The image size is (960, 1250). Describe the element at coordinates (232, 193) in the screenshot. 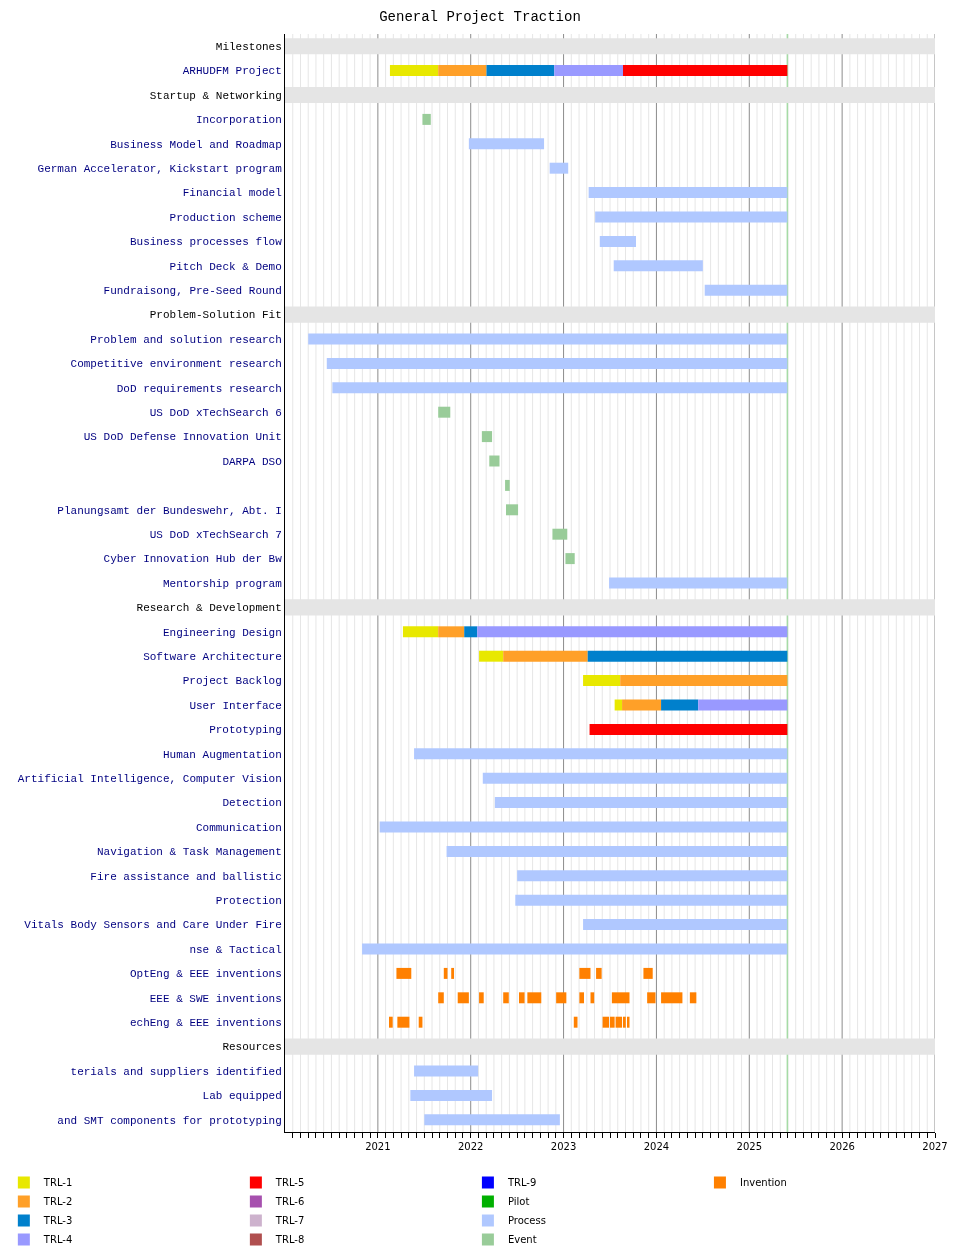

I see `y-tick-label: Financial model` at that location.